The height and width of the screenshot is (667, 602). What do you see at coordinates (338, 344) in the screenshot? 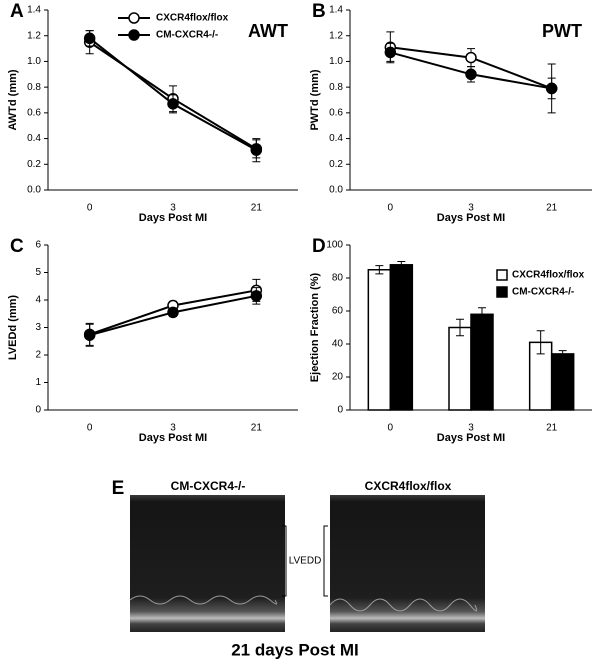
I see `y-tick-label: 40` at bounding box center [338, 344].